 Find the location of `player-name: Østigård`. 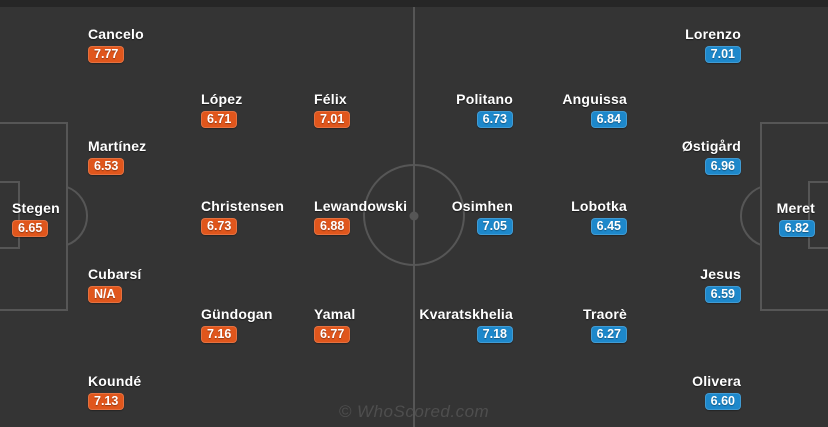

player-name: Østigård is located at coordinates (711, 146).